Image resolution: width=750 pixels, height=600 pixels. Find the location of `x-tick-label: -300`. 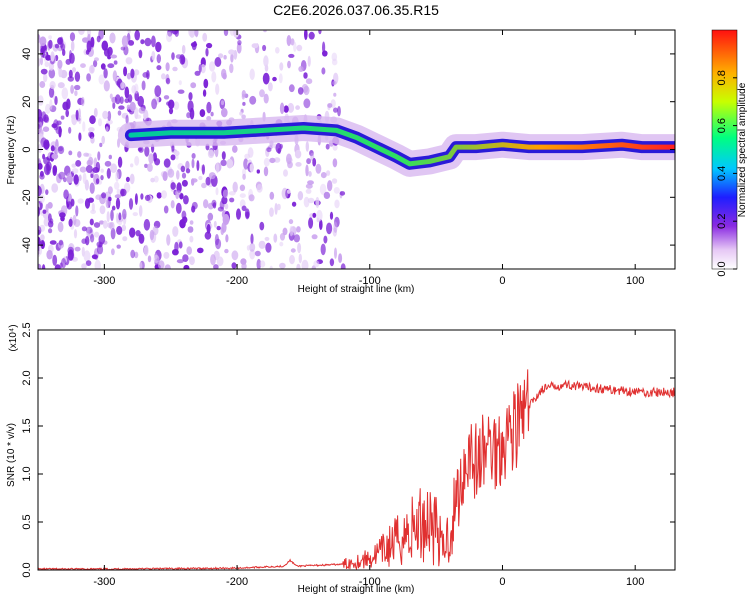

x-tick-label: -300 is located at coordinates (104, 582).